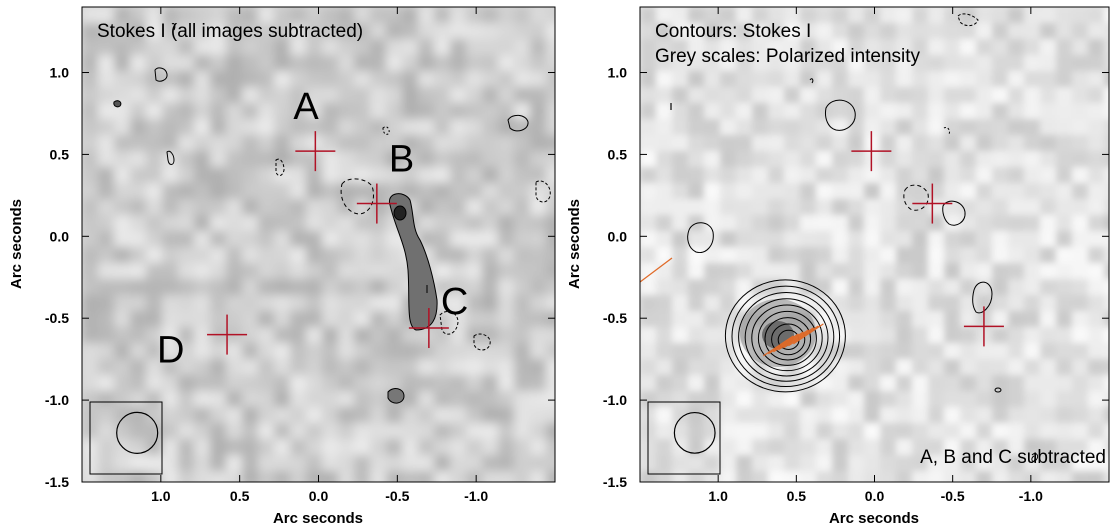 The width and height of the screenshot is (1111, 528). I want to click on source-marker: C, so click(438, 315).